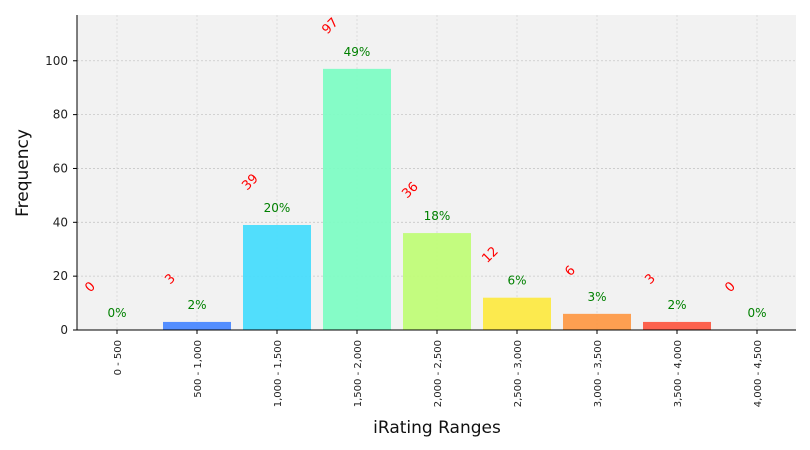 This screenshot has width=810, height=450. What do you see at coordinates (278, 373) in the screenshot?
I see `x-tick-label: 1,000 - 1,500` at bounding box center [278, 373].